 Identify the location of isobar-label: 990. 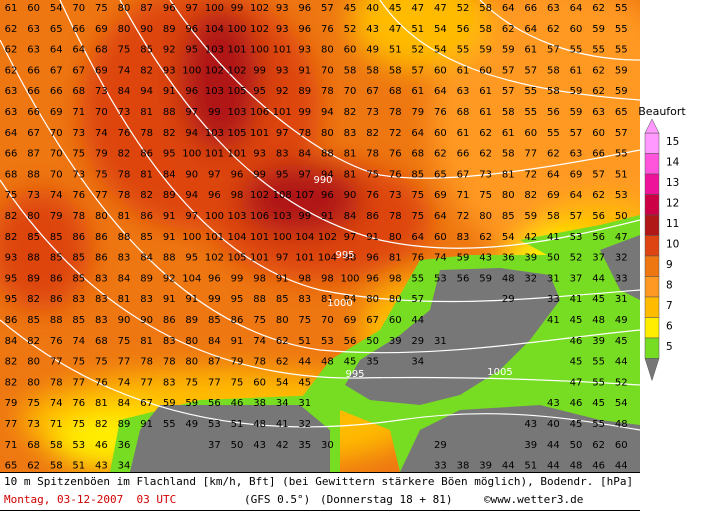
(322, 180).